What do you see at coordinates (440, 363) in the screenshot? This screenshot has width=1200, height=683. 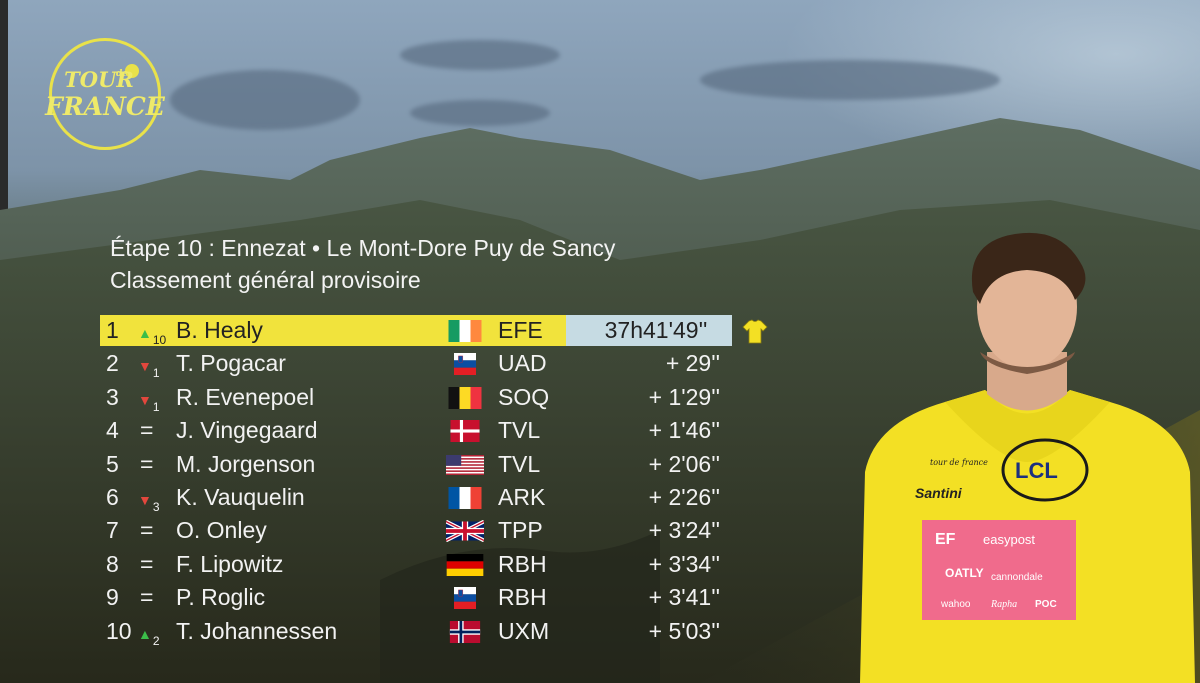 I see `standings-row: 2 ▼1 T. Pogacar UAD + 29''` at bounding box center [440, 363].